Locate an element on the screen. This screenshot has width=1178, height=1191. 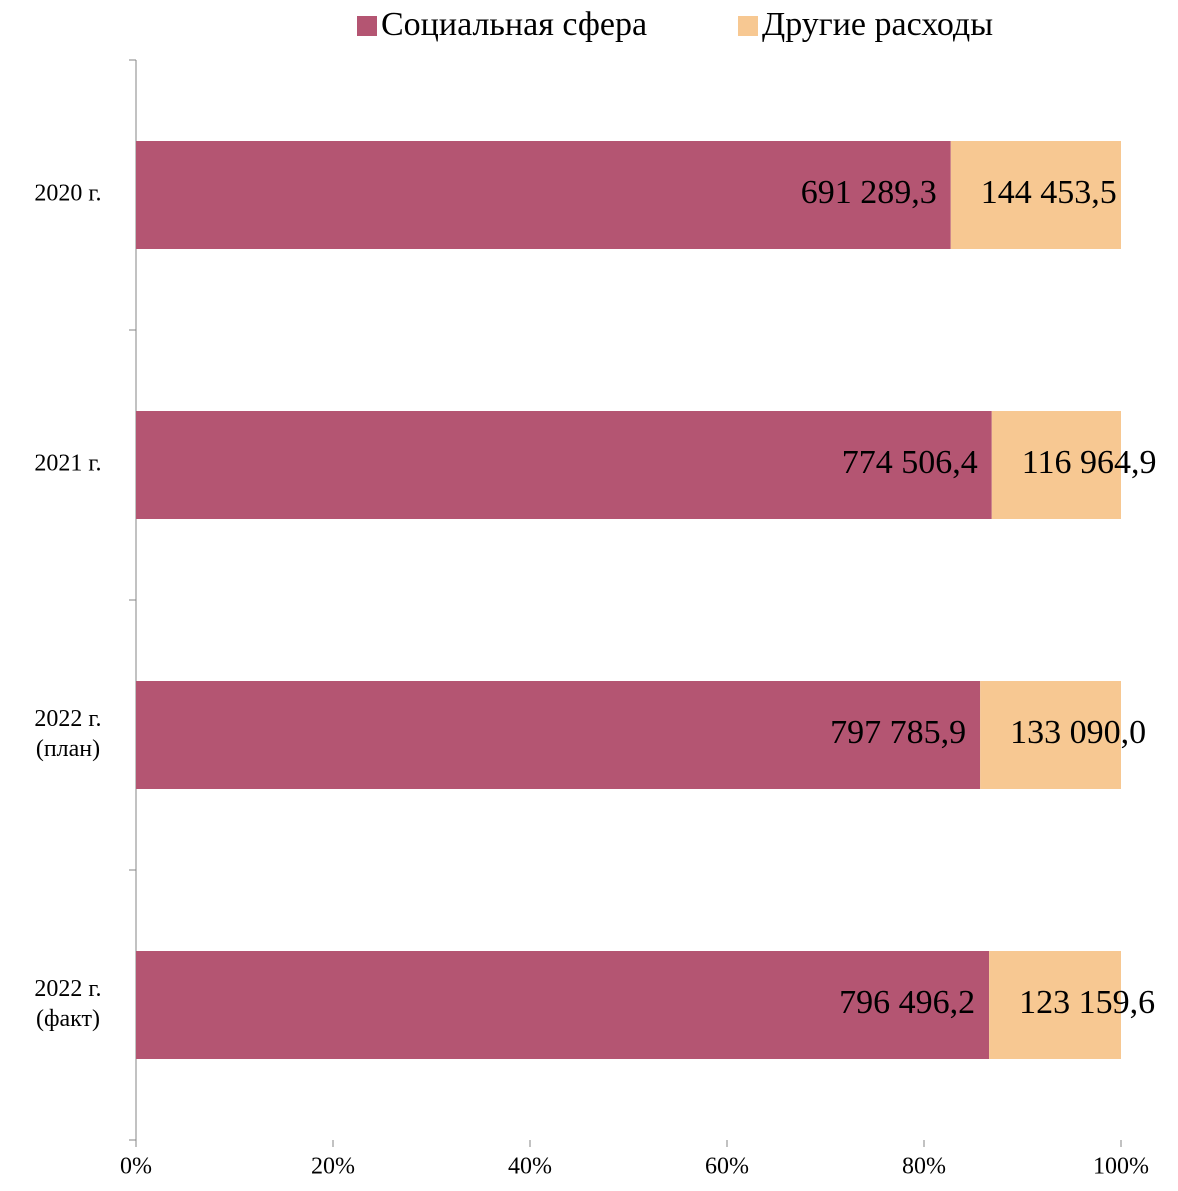
data-label: 774 506,4 is located at coordinates (910, 462).